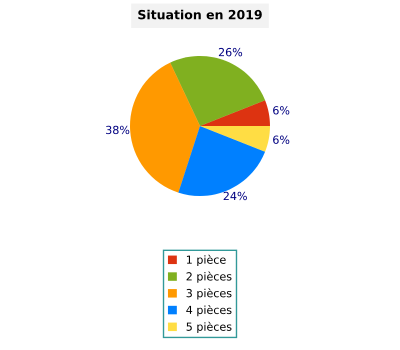 This screenshot has height=350, width=400. Describe the element at coordinates (209, 294) in the screenshot. I see `legend-label: 3 pièces` at that location.